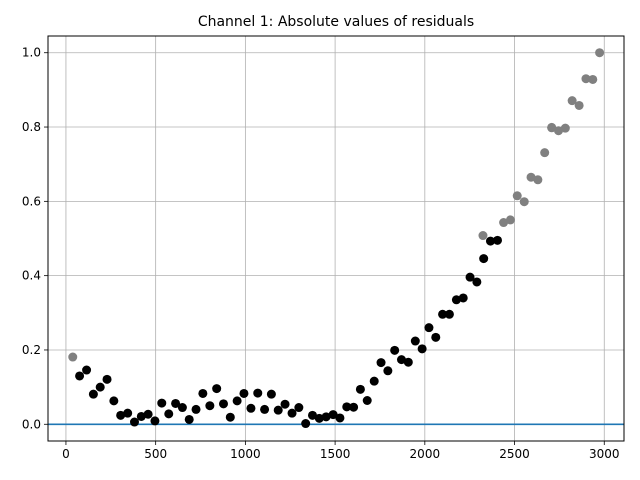  I want to click on x-tick-label: 2000, so click(425, 454).